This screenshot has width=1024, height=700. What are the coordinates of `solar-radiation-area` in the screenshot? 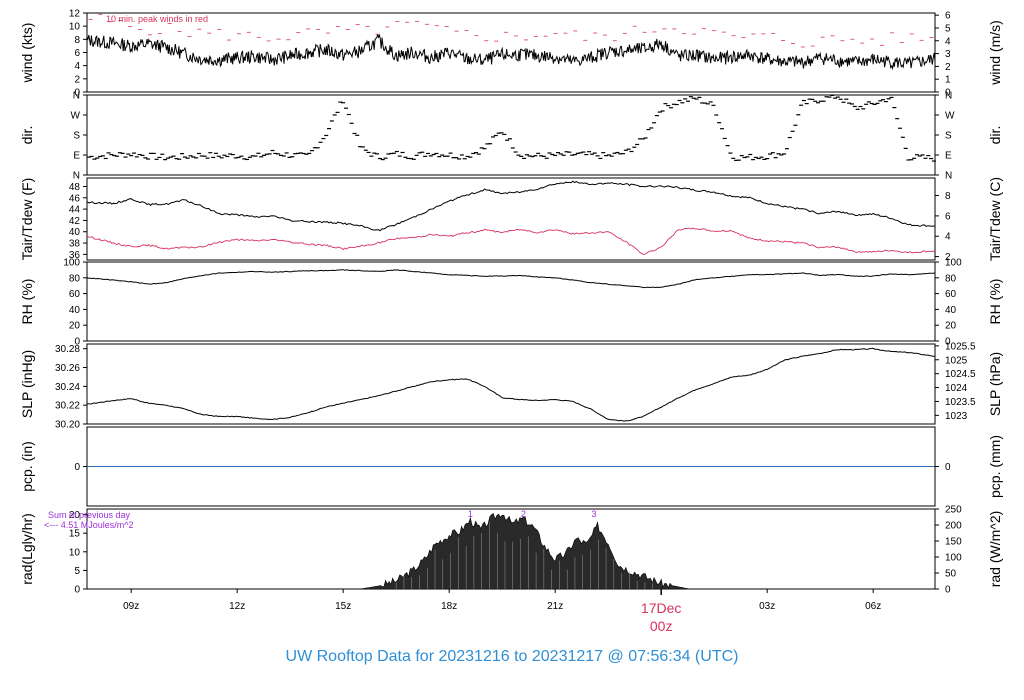 It's located at (525, 551).